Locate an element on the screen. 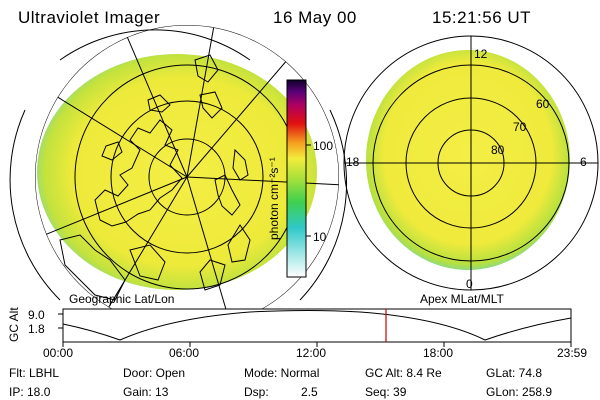 The width and height of the screenshot is (600, 400). altitude-plot-frame is located at coordinates (317, 325).